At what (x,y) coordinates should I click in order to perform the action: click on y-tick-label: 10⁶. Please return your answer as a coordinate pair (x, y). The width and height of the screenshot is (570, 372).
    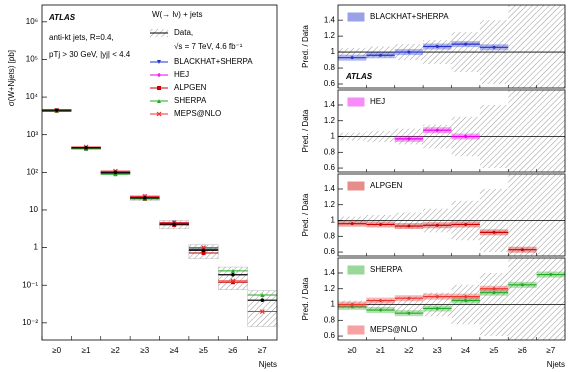
    Looking at the image, I should click on (32, 21).